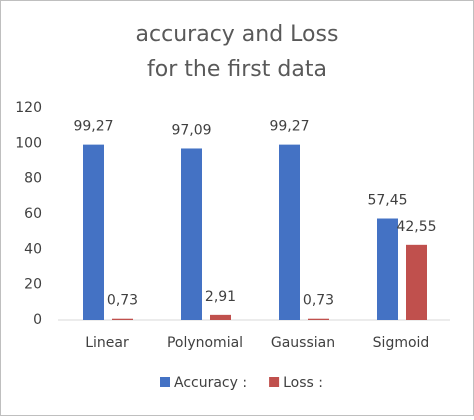 The height and width of the screenshot is (420, 474). Describe the element at coordinates (37, 320) in the screenshot. I see `y-tick-label: 0` at that location.